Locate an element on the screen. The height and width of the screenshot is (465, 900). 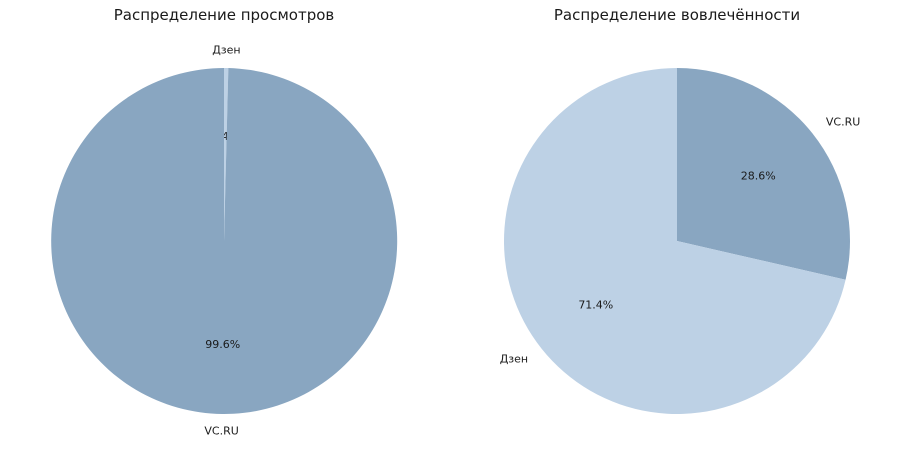
slice-percent-label: 71.4% is located at coordinates (595, 305).